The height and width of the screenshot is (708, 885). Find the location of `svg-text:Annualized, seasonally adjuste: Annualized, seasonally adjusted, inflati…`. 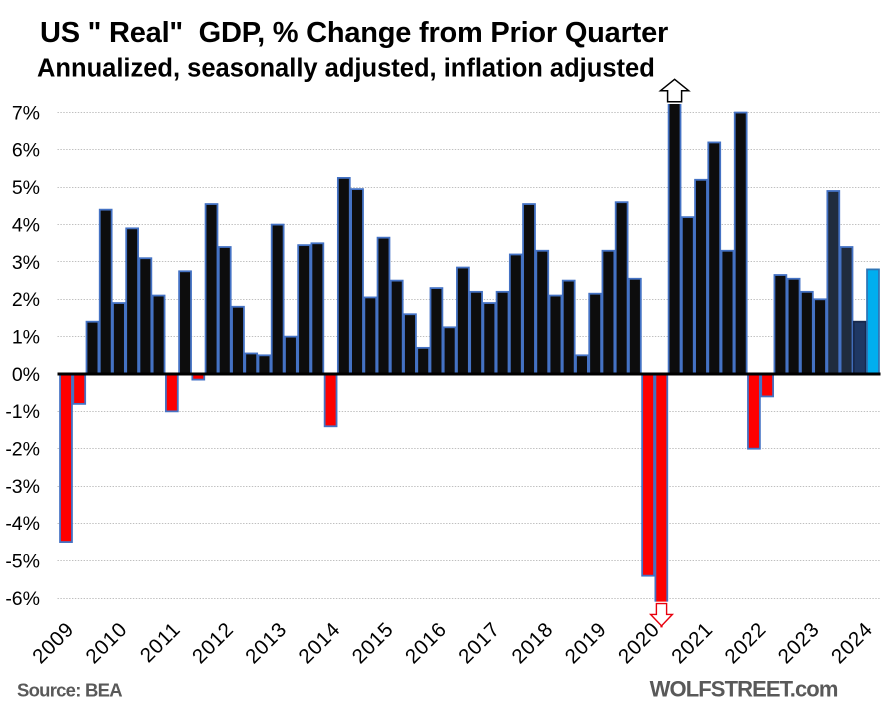

svg-text:Annualized, seasonally adjuste: Annualized, seasonally adjusted, inflati… is located at coordinates (346, 68).